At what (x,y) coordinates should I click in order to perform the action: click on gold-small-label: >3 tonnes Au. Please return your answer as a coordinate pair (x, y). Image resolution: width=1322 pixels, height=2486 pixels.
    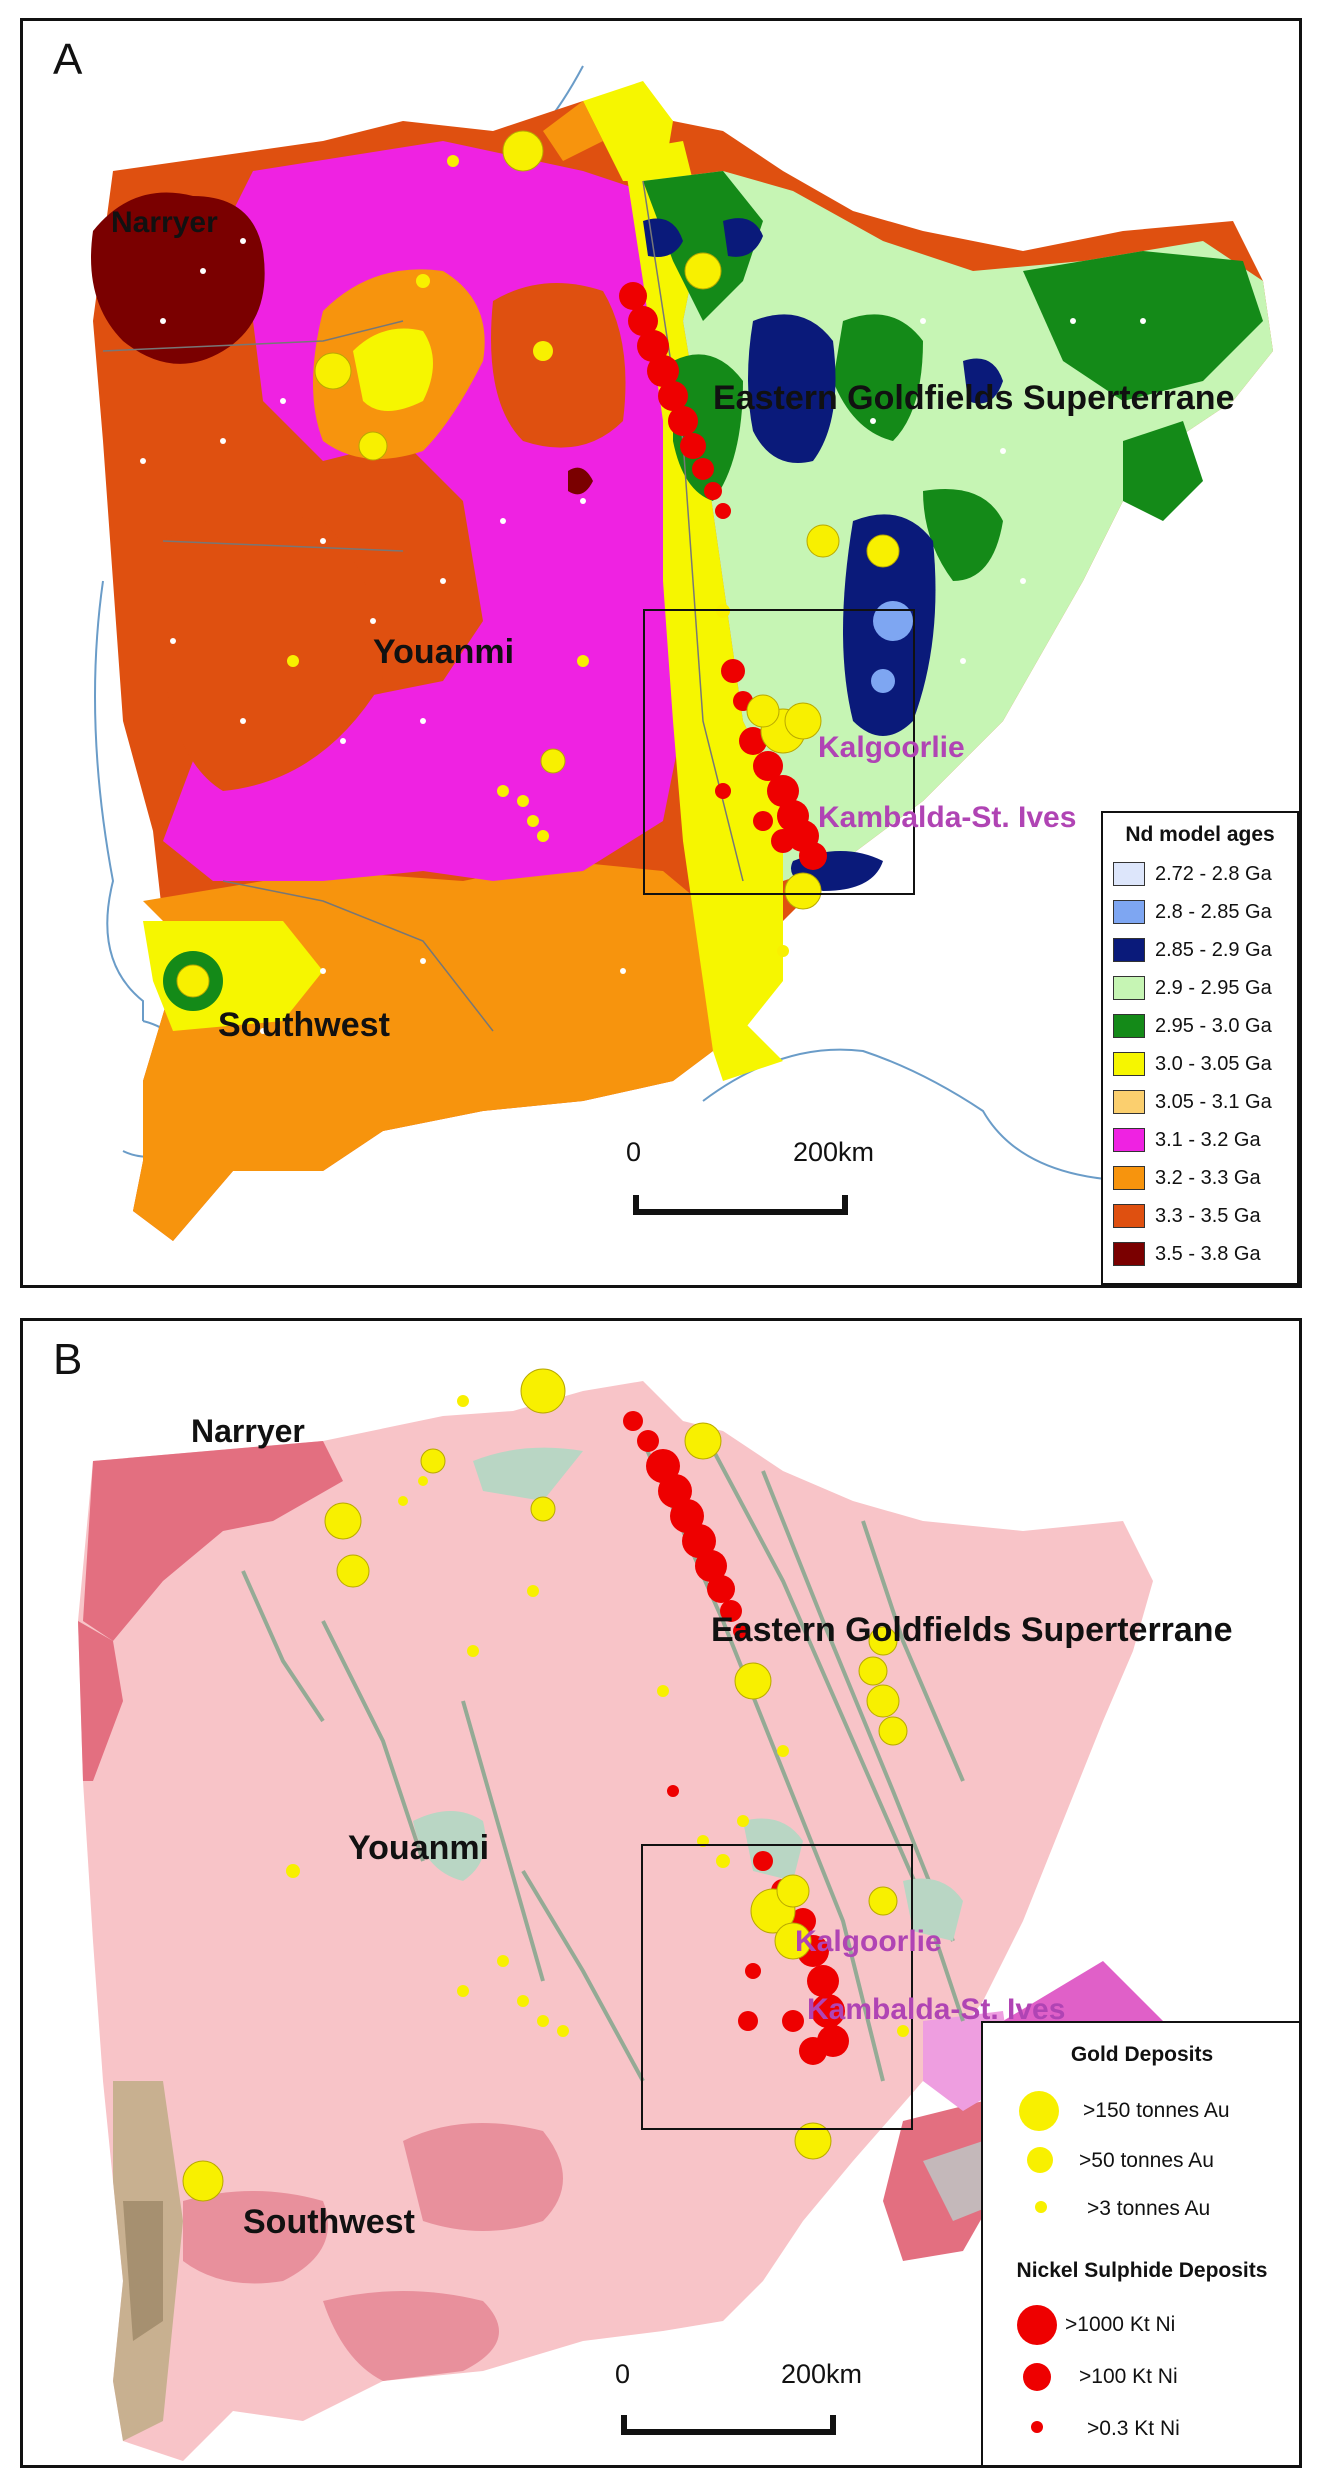
    Looking at the image, I should click on (1149, 2208).